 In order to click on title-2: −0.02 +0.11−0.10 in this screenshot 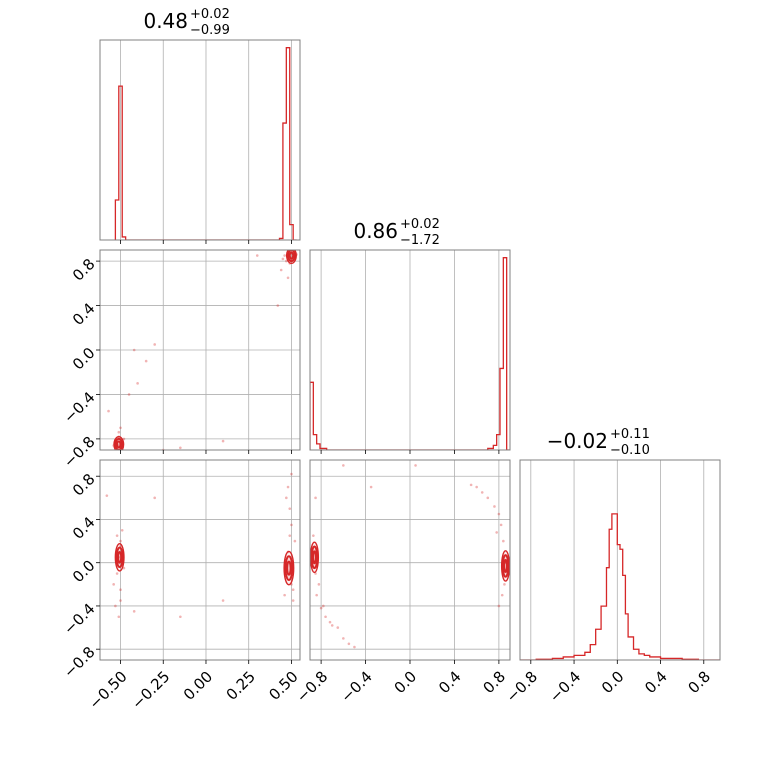, I will do `click(598, 442)`.